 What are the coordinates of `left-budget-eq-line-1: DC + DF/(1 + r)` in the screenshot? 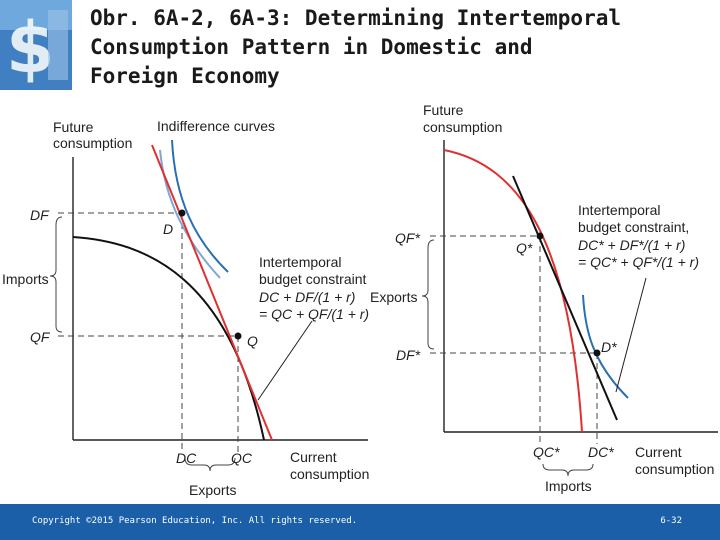 It's located at (307, 297).